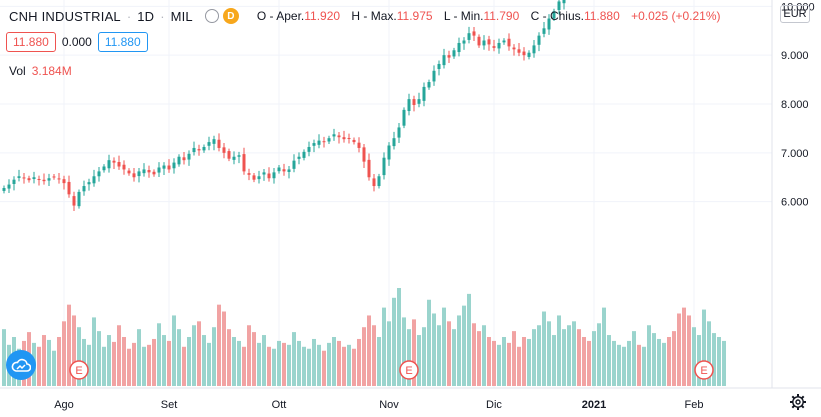  What do you see at coordinates (594, 405) in the screenshot?
I see `time-tick-label: 2021` at bounding box center [594, 405].